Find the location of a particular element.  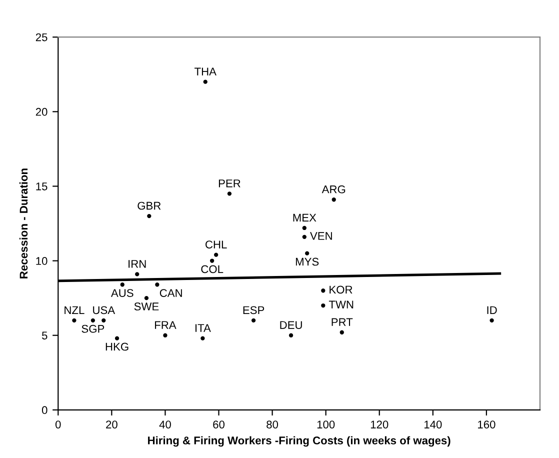

data-label: ARG is located at coordinates (334, 189).